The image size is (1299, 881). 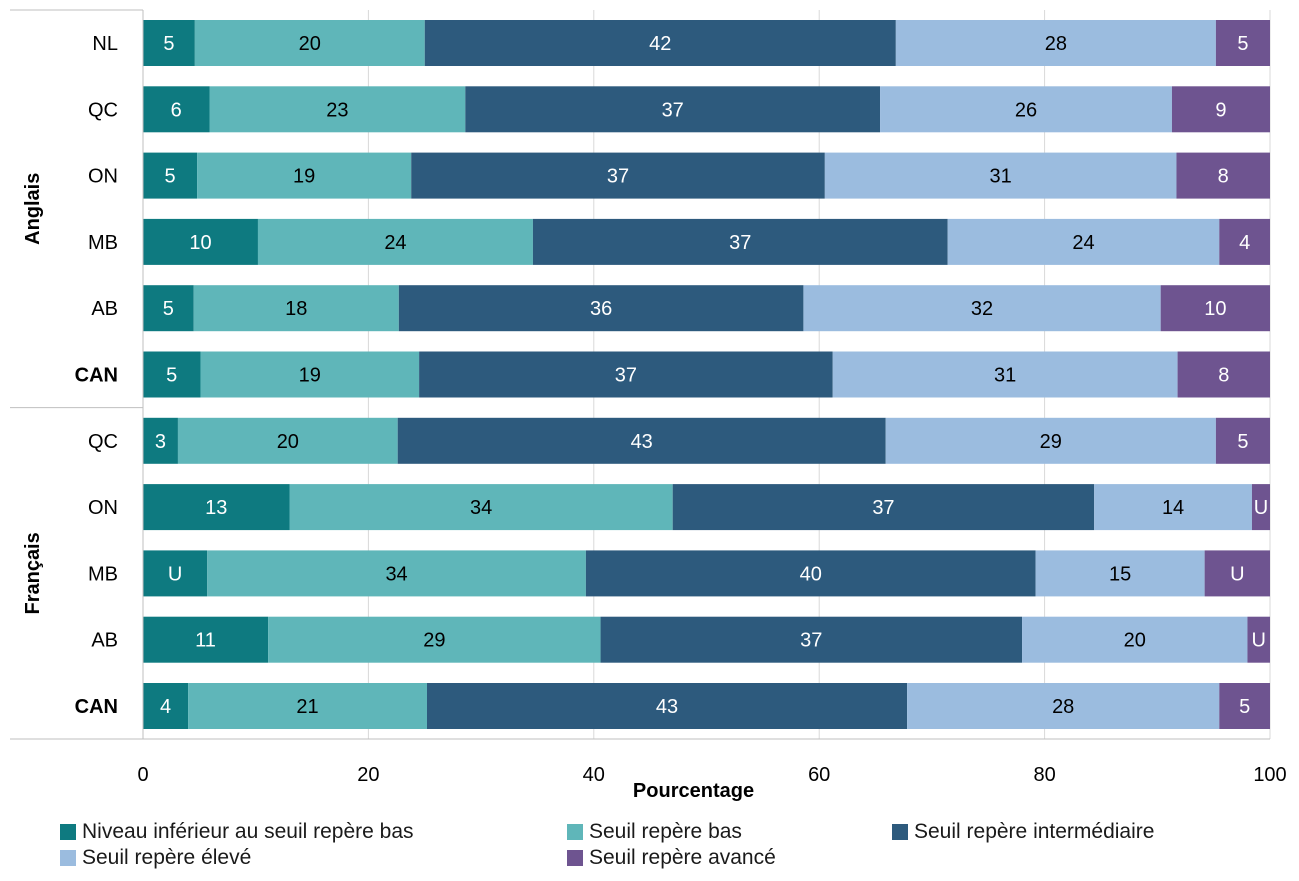 I want to click on x-tick-label: 60, so click(x=819, y=775).